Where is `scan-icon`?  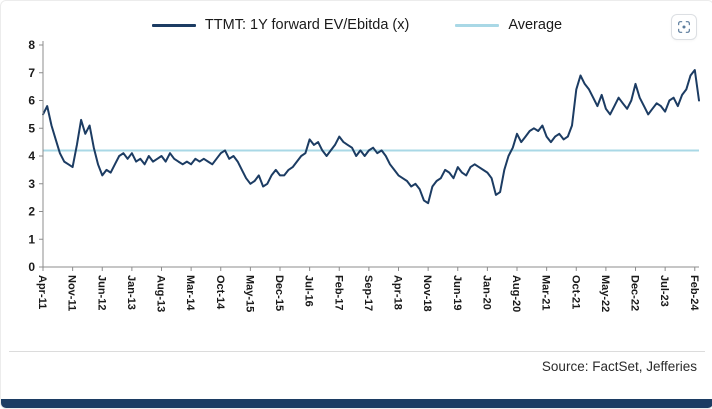 scan-icon is located at coordinates (684, 27).